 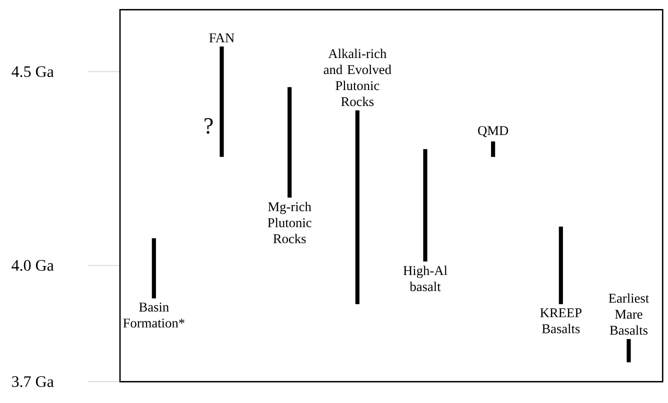 I want to click on y-tick-label: 4.5 Ga, so click(x=33, y=72).